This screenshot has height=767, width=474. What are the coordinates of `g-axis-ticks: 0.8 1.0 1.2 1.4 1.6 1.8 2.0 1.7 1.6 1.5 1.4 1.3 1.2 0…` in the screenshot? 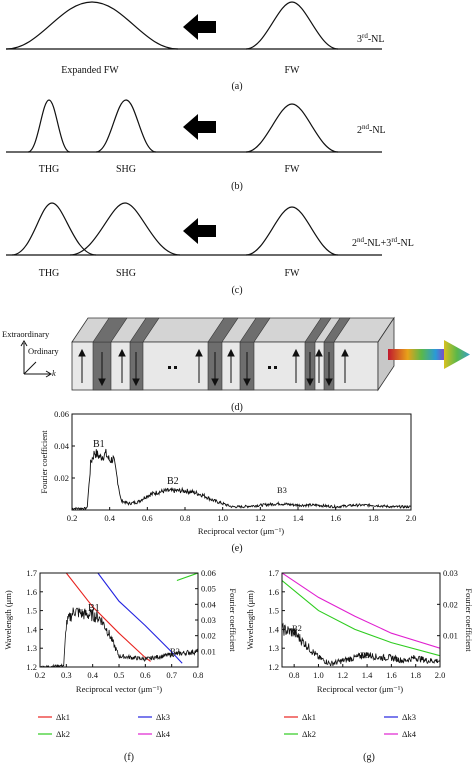 It's located at (363, 624).